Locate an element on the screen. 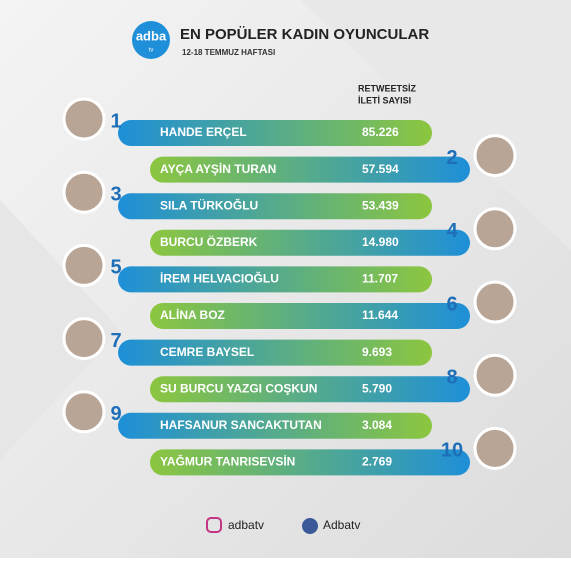  value: 53.439 is located at coordinates (380, 205).